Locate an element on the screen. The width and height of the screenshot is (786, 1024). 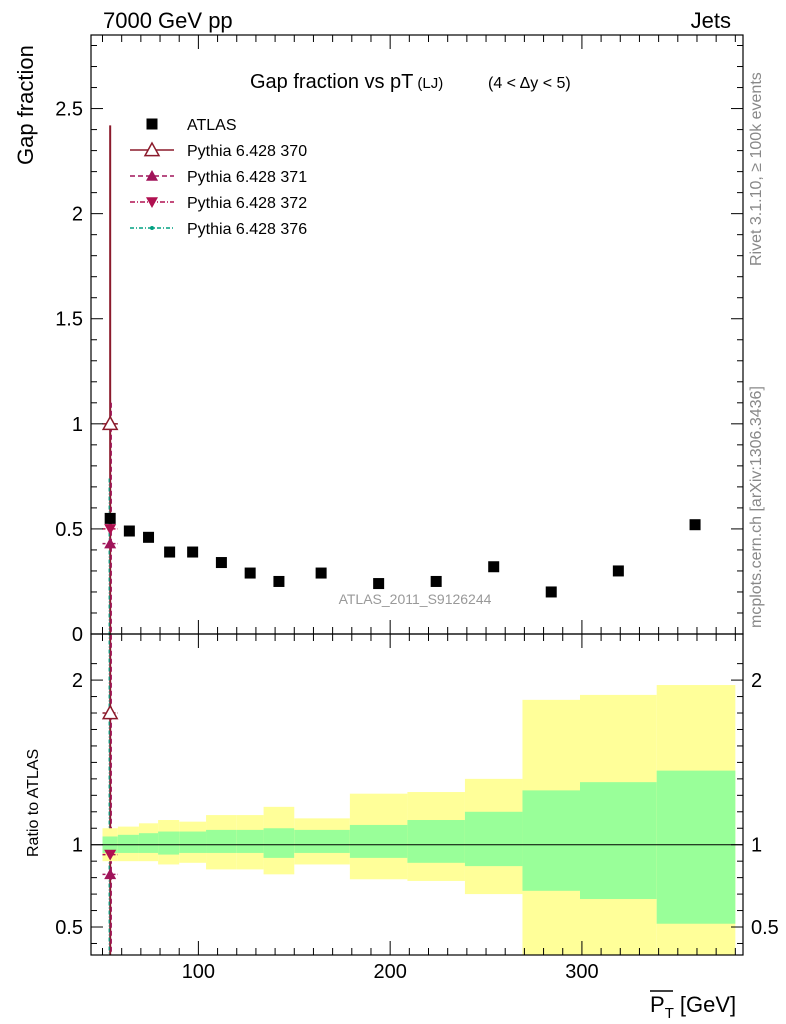
x-axis-label-unit: [GeV] is located at coordinates (708, 1004).